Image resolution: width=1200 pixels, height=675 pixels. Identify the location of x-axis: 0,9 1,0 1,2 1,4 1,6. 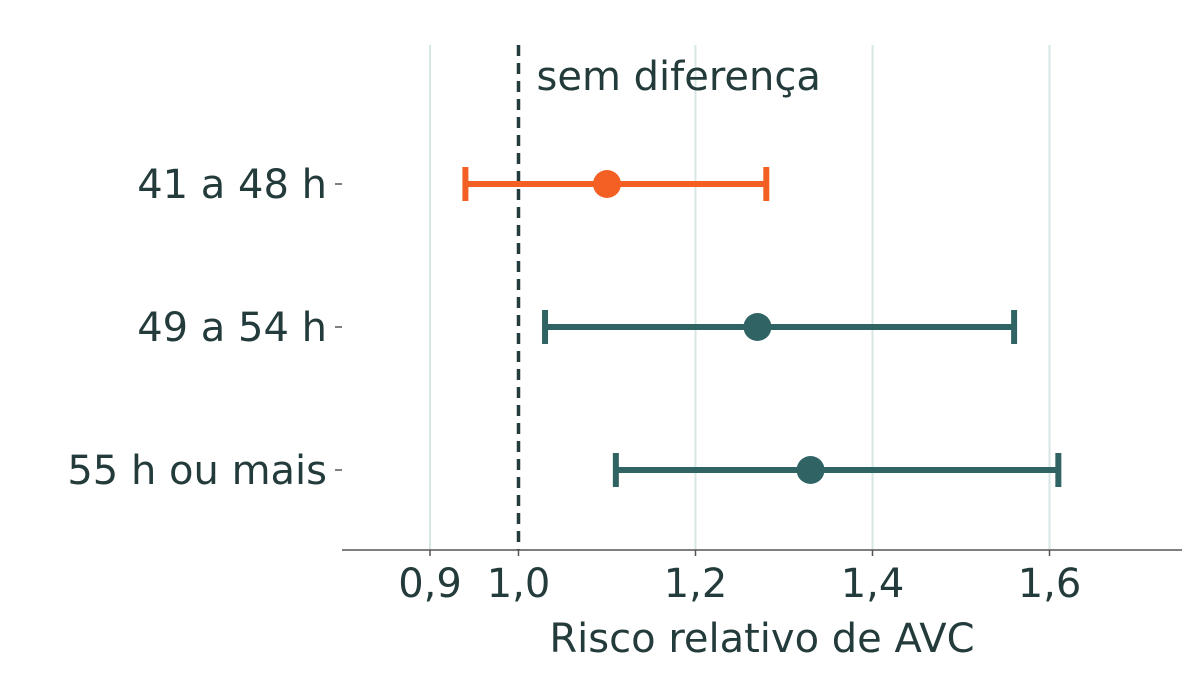
(762, 578).